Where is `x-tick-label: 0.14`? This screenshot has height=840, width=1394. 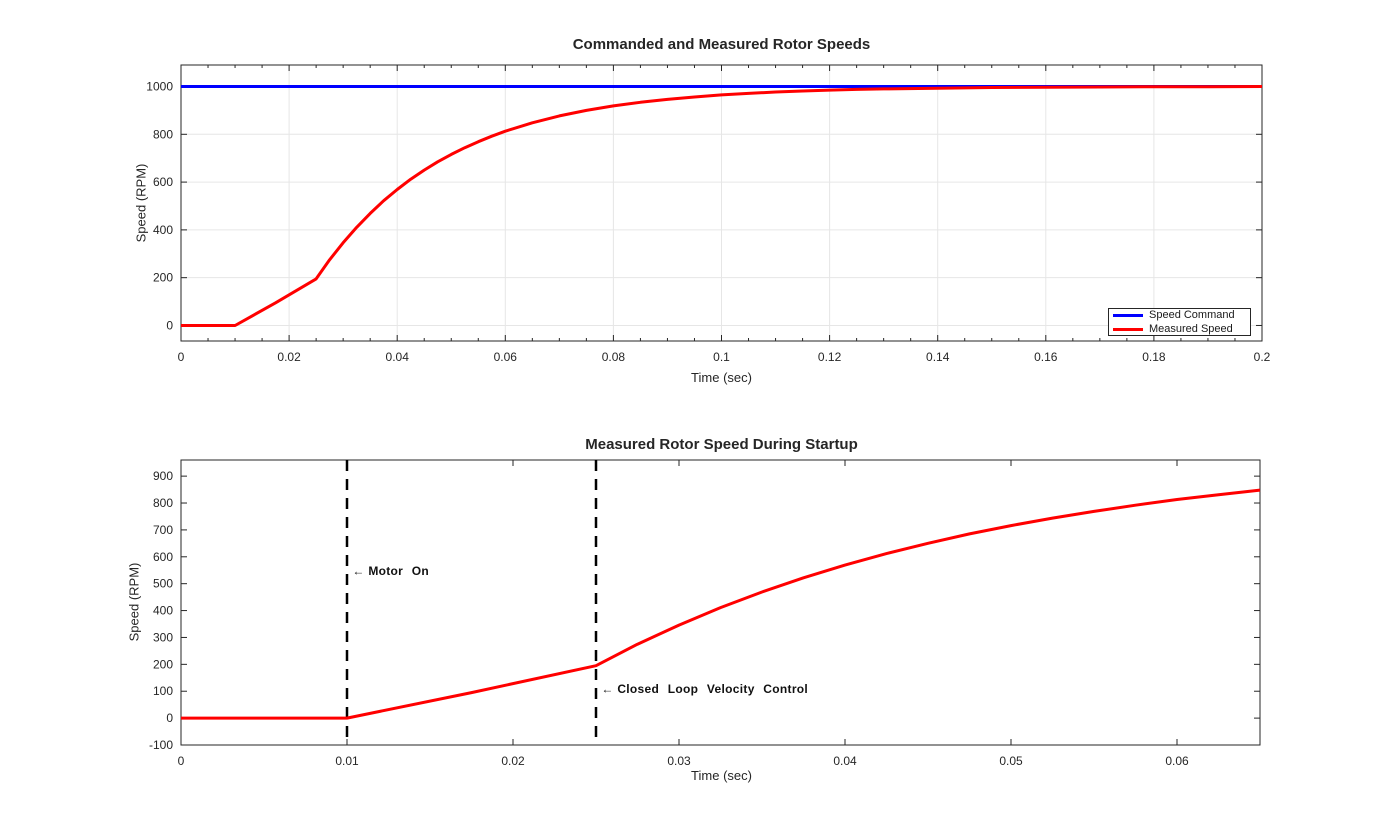
x-tick-label: 0.14 is located at coordinates (938, 357).